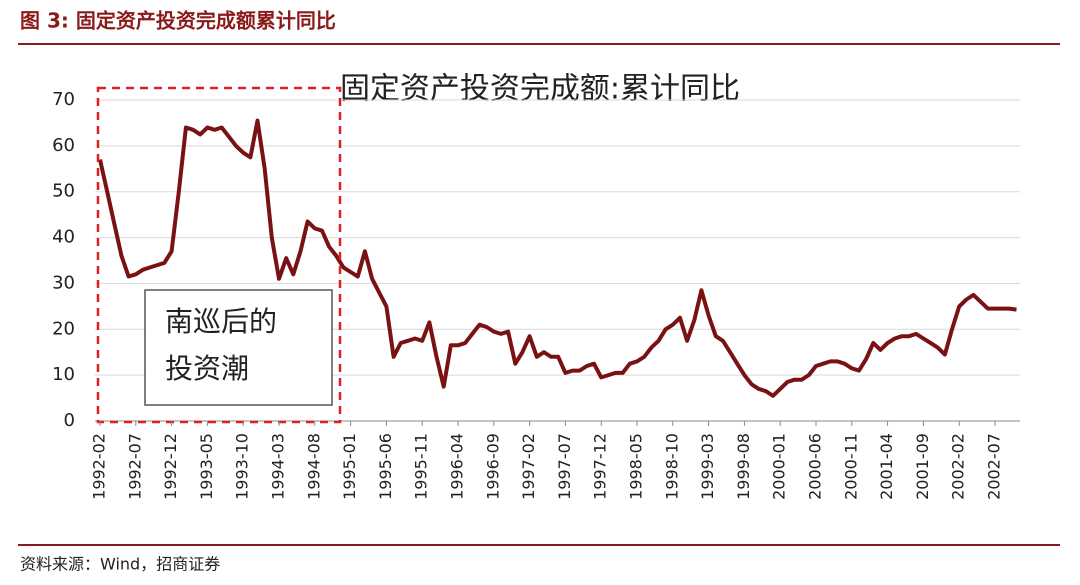  I want to click on y-tick-label: 50, so click(63, 191).